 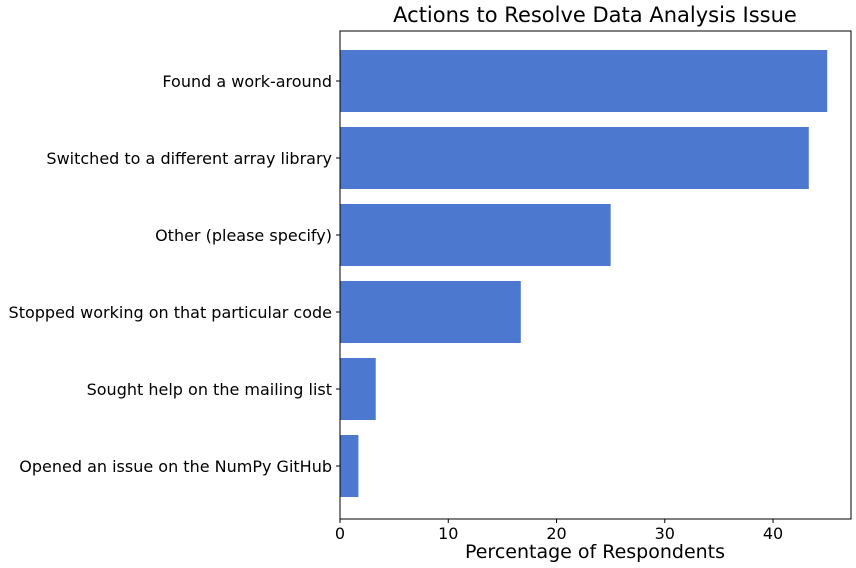 I want to click on category-label: Sought help on the mailing list, so click(x=209, y=389).